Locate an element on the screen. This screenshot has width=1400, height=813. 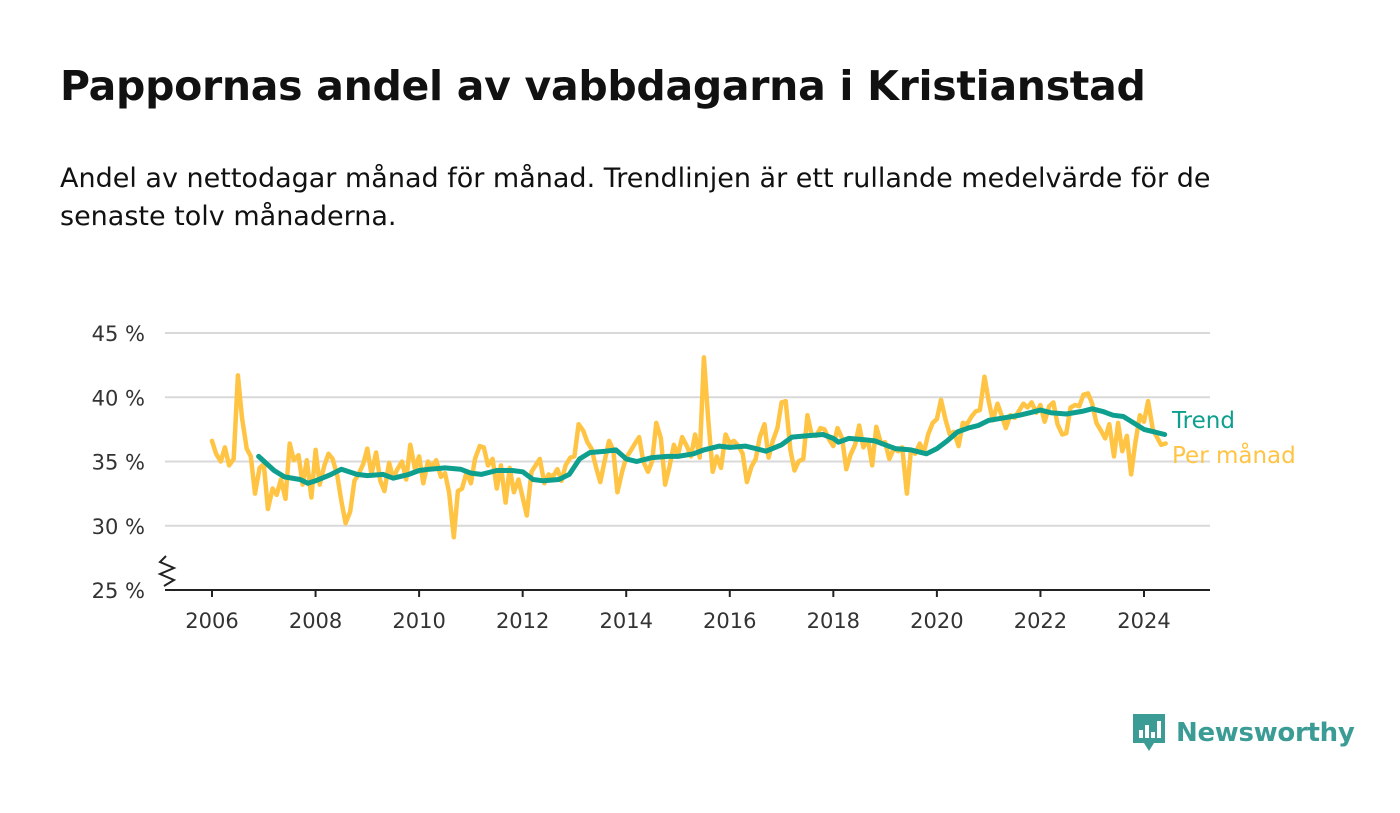
x-axis-ticks: 2006 2008 2010 2012 2014 2016 2018 2020 2022 2024 is located at coordinates (678, 611).